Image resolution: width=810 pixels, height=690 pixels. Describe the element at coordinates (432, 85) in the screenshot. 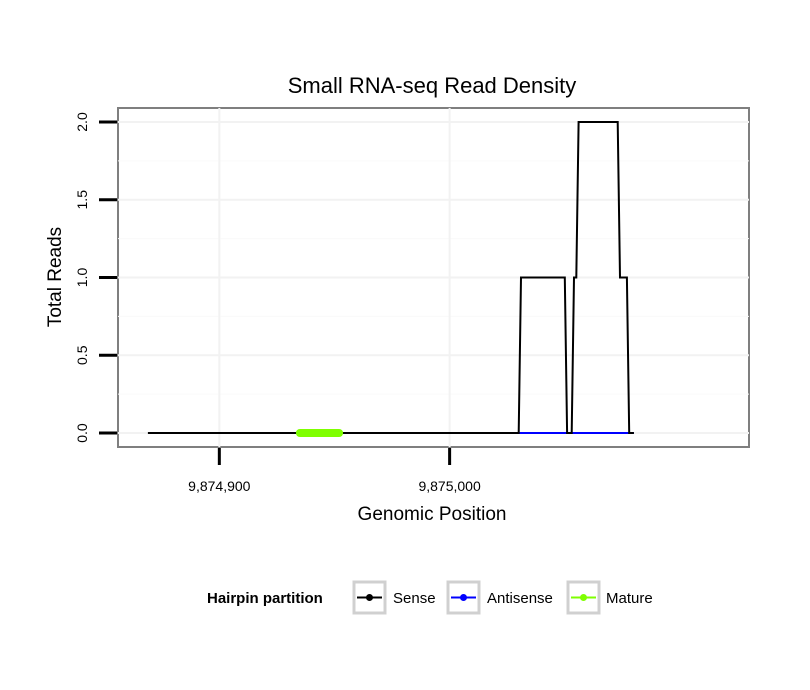

I see `chart-title: Small RNA-seq Read Density` at that location.